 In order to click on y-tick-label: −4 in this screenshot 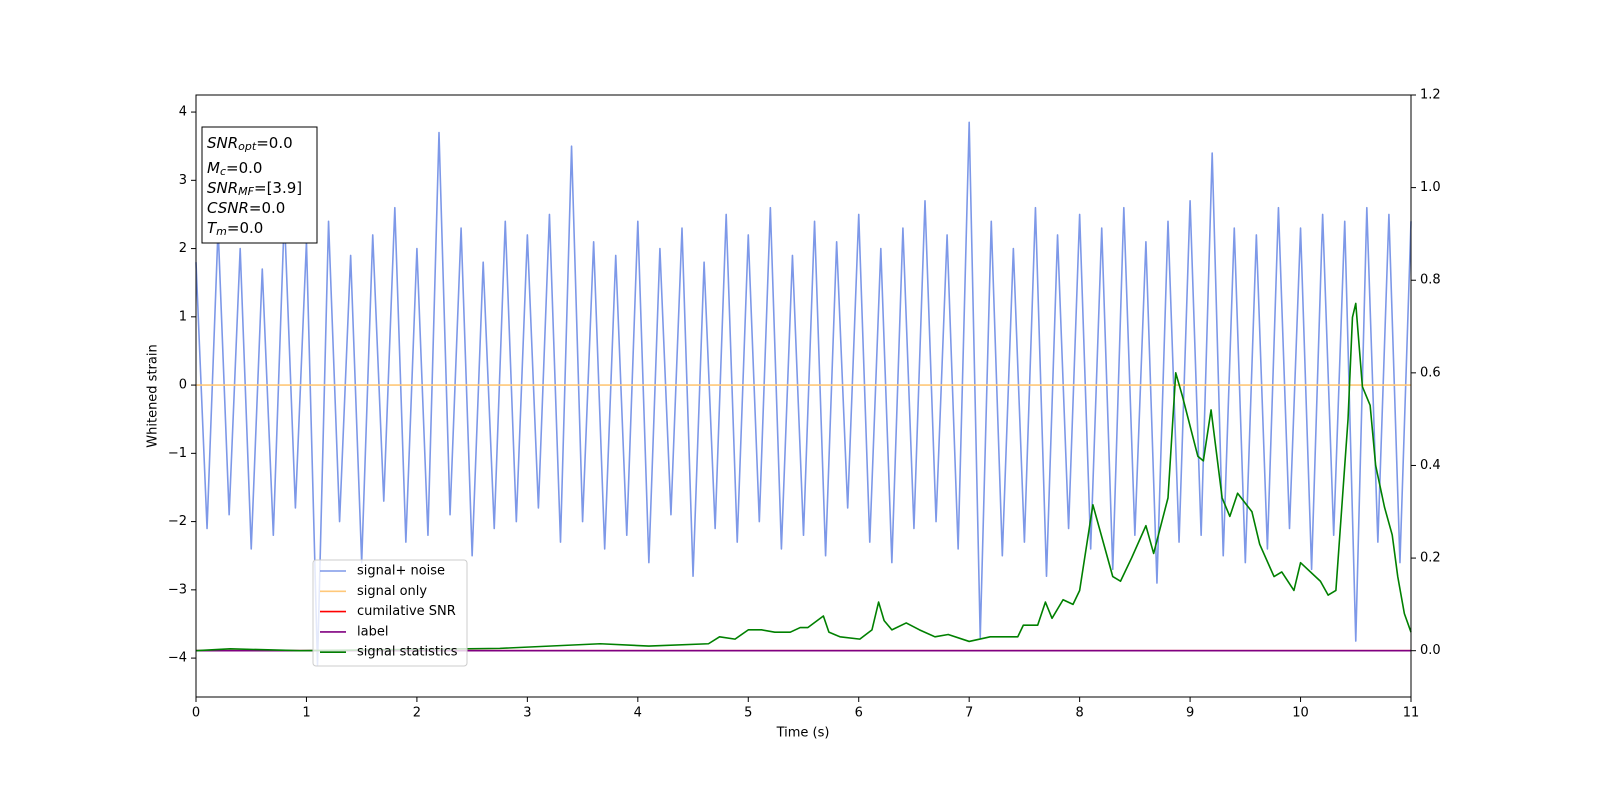, I will do `click(177, 658)`.